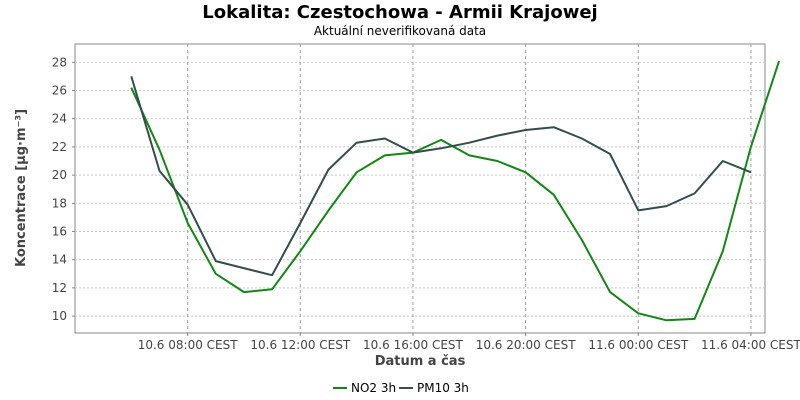 The height and width of the screenshot is (400, 800). Describe the element at coordinates (188, 345) in the screenshot. I see `x-tick-label: 10.6 08:00 CEST` at that location.